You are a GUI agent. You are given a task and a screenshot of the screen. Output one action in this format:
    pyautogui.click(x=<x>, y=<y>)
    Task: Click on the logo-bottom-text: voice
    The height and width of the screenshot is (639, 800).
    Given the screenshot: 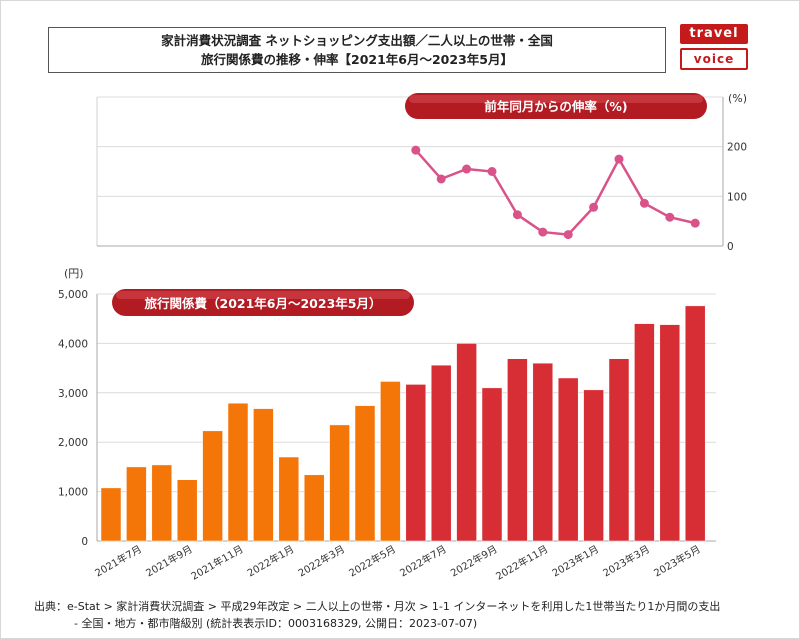 What is the action you would take?
    pyautogui.click(x=714, y=59)
    